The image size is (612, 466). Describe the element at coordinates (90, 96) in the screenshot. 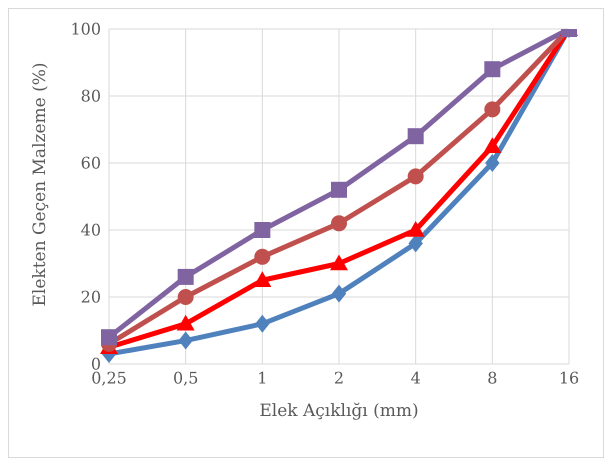

I see `y-tick-label: 80` at that location.